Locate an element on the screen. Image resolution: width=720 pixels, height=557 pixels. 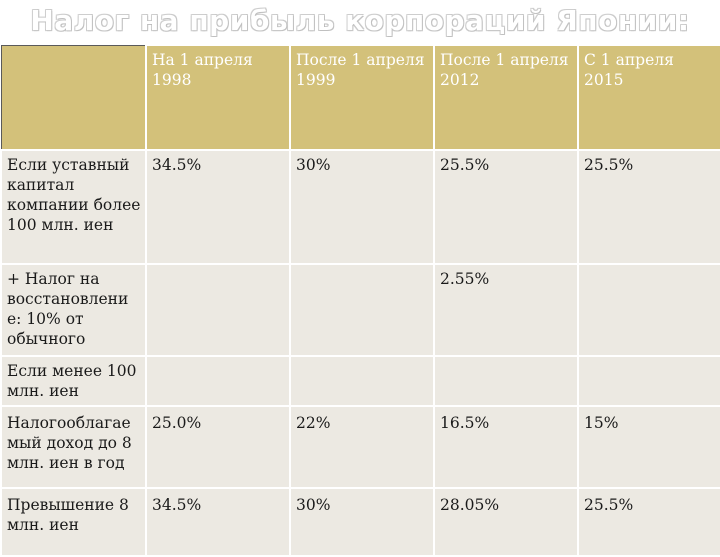
header-cell-1998: На 1 апреля 1998 is located at coordinates (218, 97).